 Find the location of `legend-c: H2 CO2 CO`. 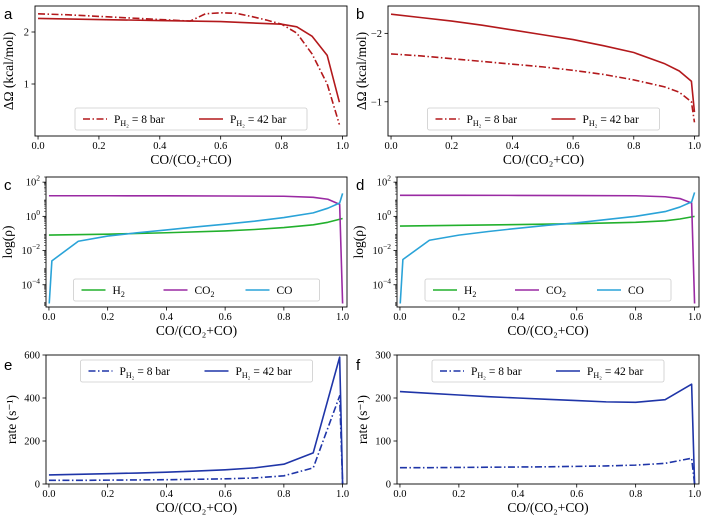

legend-c: H2 CO2 CO is located at coordinates (196, 290).